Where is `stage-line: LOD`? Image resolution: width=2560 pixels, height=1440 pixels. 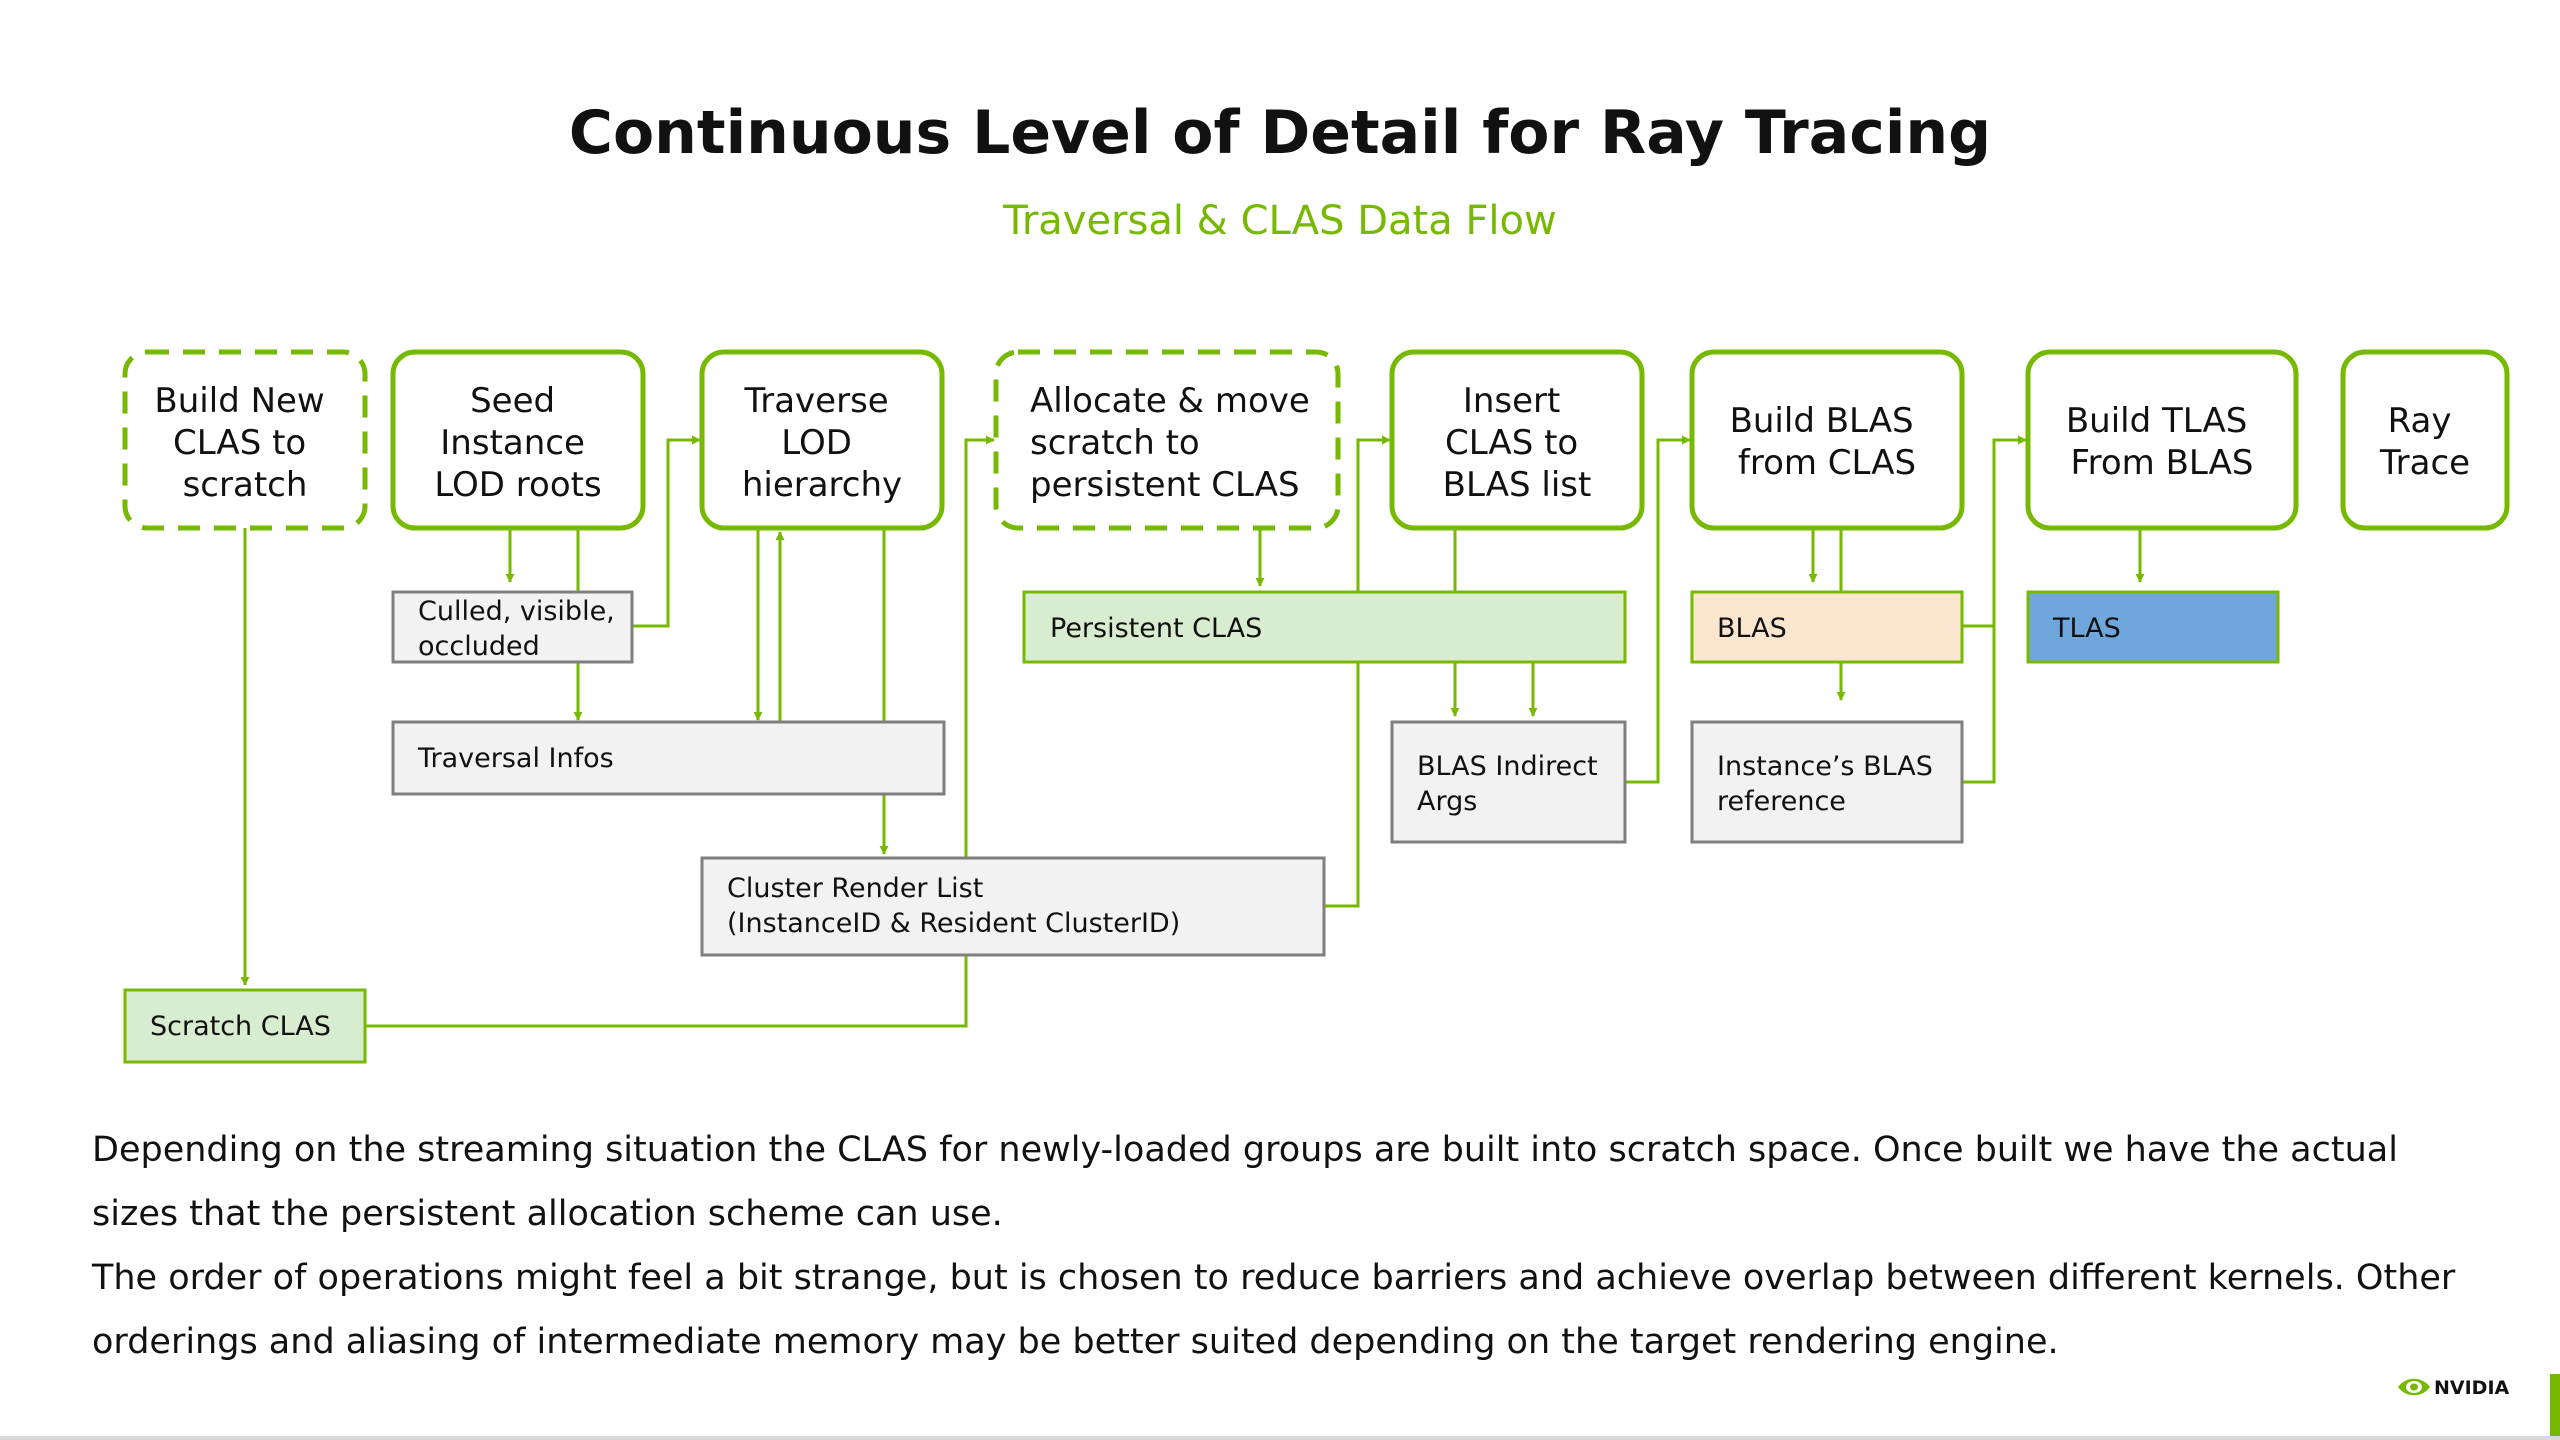 stage-line: LOD is located at coordinates (816, 443).